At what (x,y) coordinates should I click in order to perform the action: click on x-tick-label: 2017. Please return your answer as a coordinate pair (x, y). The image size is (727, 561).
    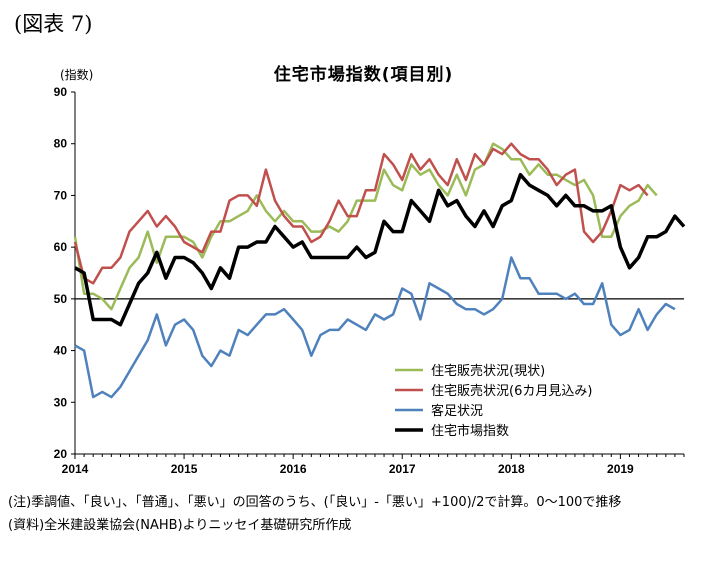
    Looking at the image, I should click on (402, 469).